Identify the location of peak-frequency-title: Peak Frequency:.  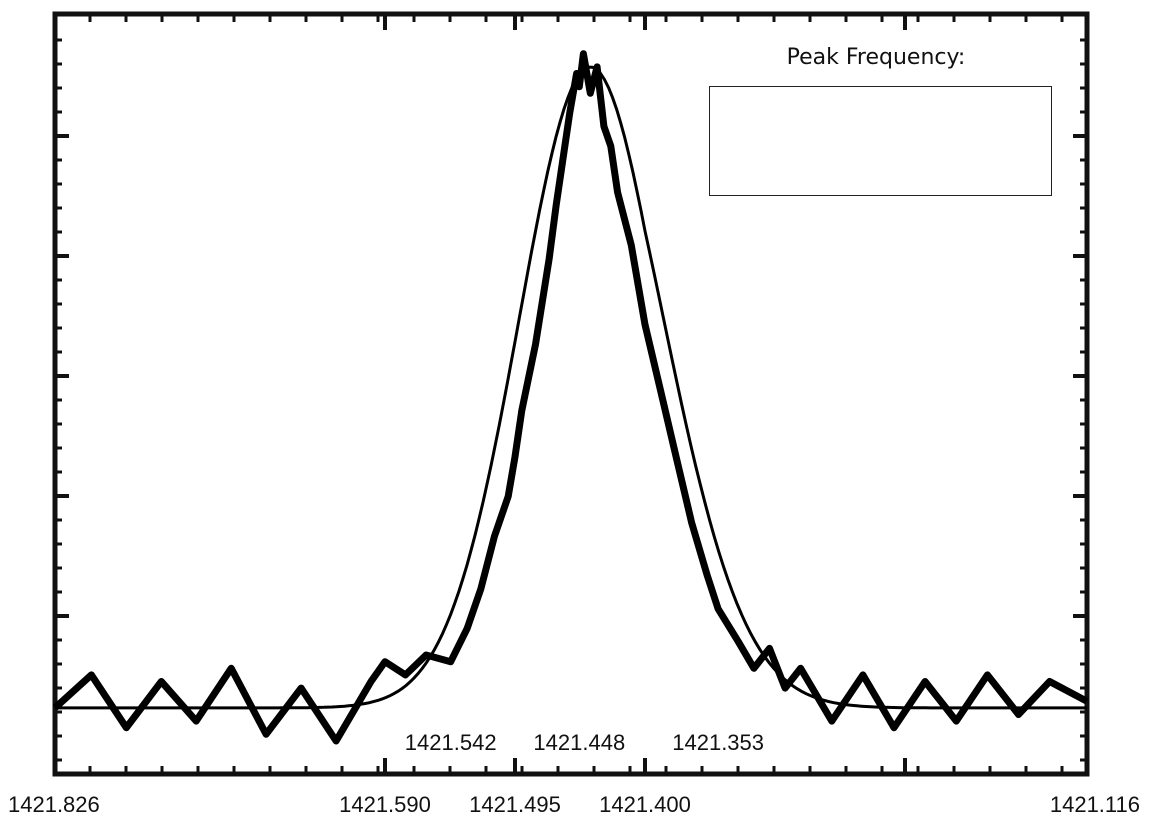
(876, 57).